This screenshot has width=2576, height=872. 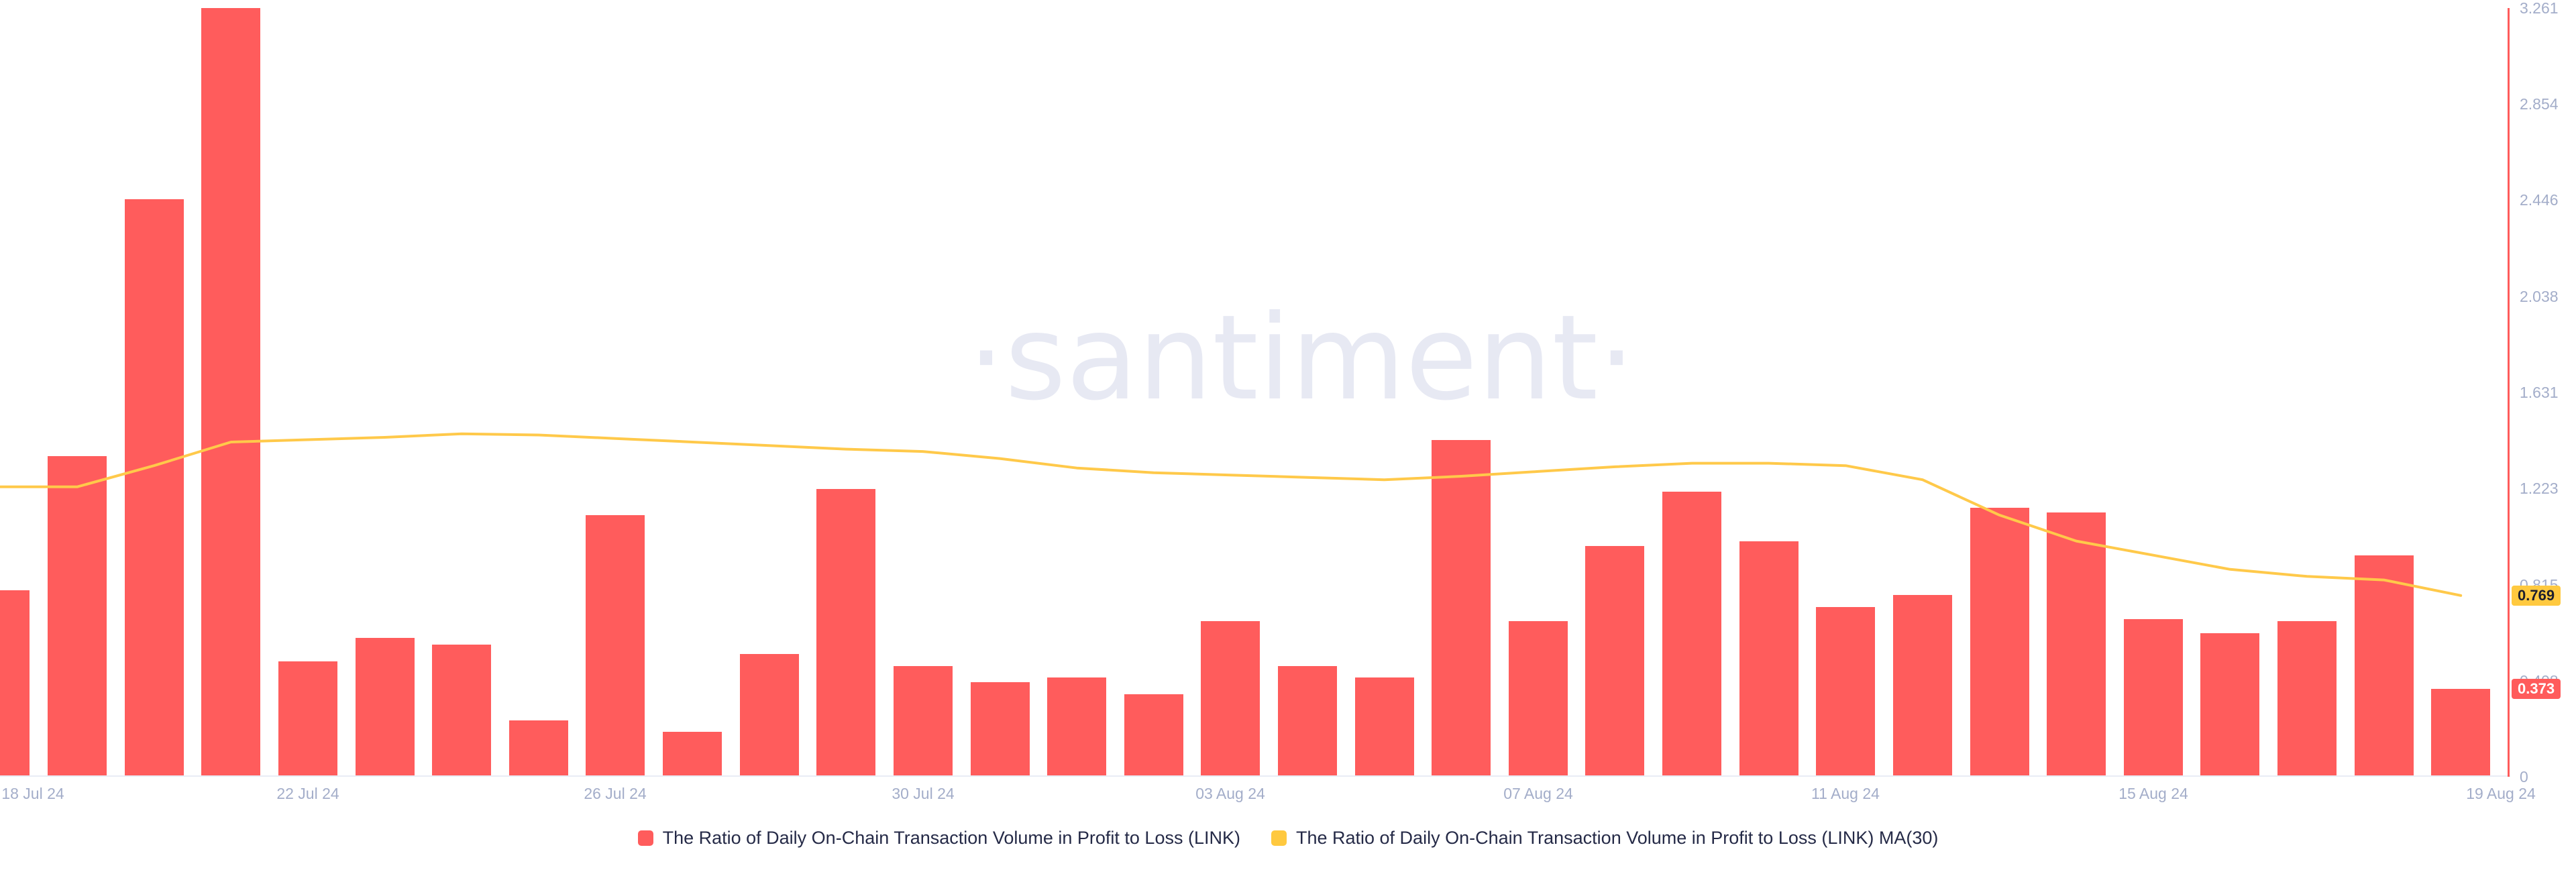 I want to click on x-axis-tick-label: 03 Aug 24, so click(x=1230, y=793).